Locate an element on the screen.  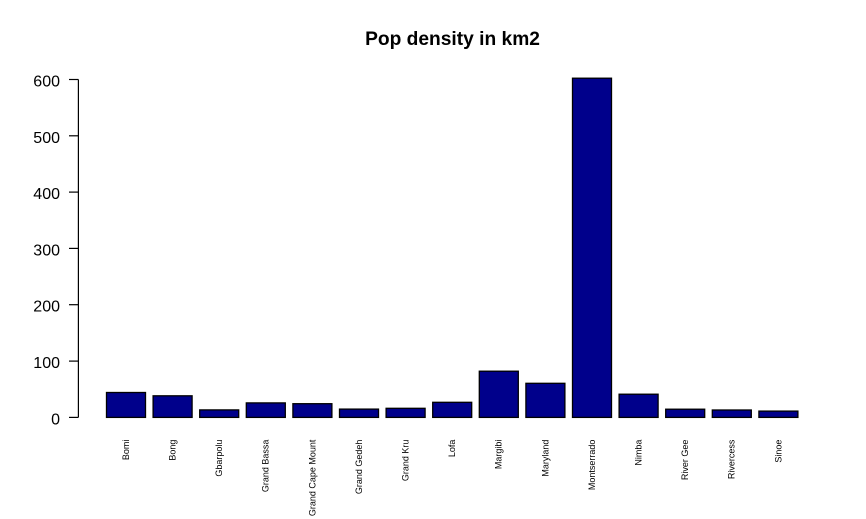
svg-text: Montserrado is located at coordinates (592, 465).